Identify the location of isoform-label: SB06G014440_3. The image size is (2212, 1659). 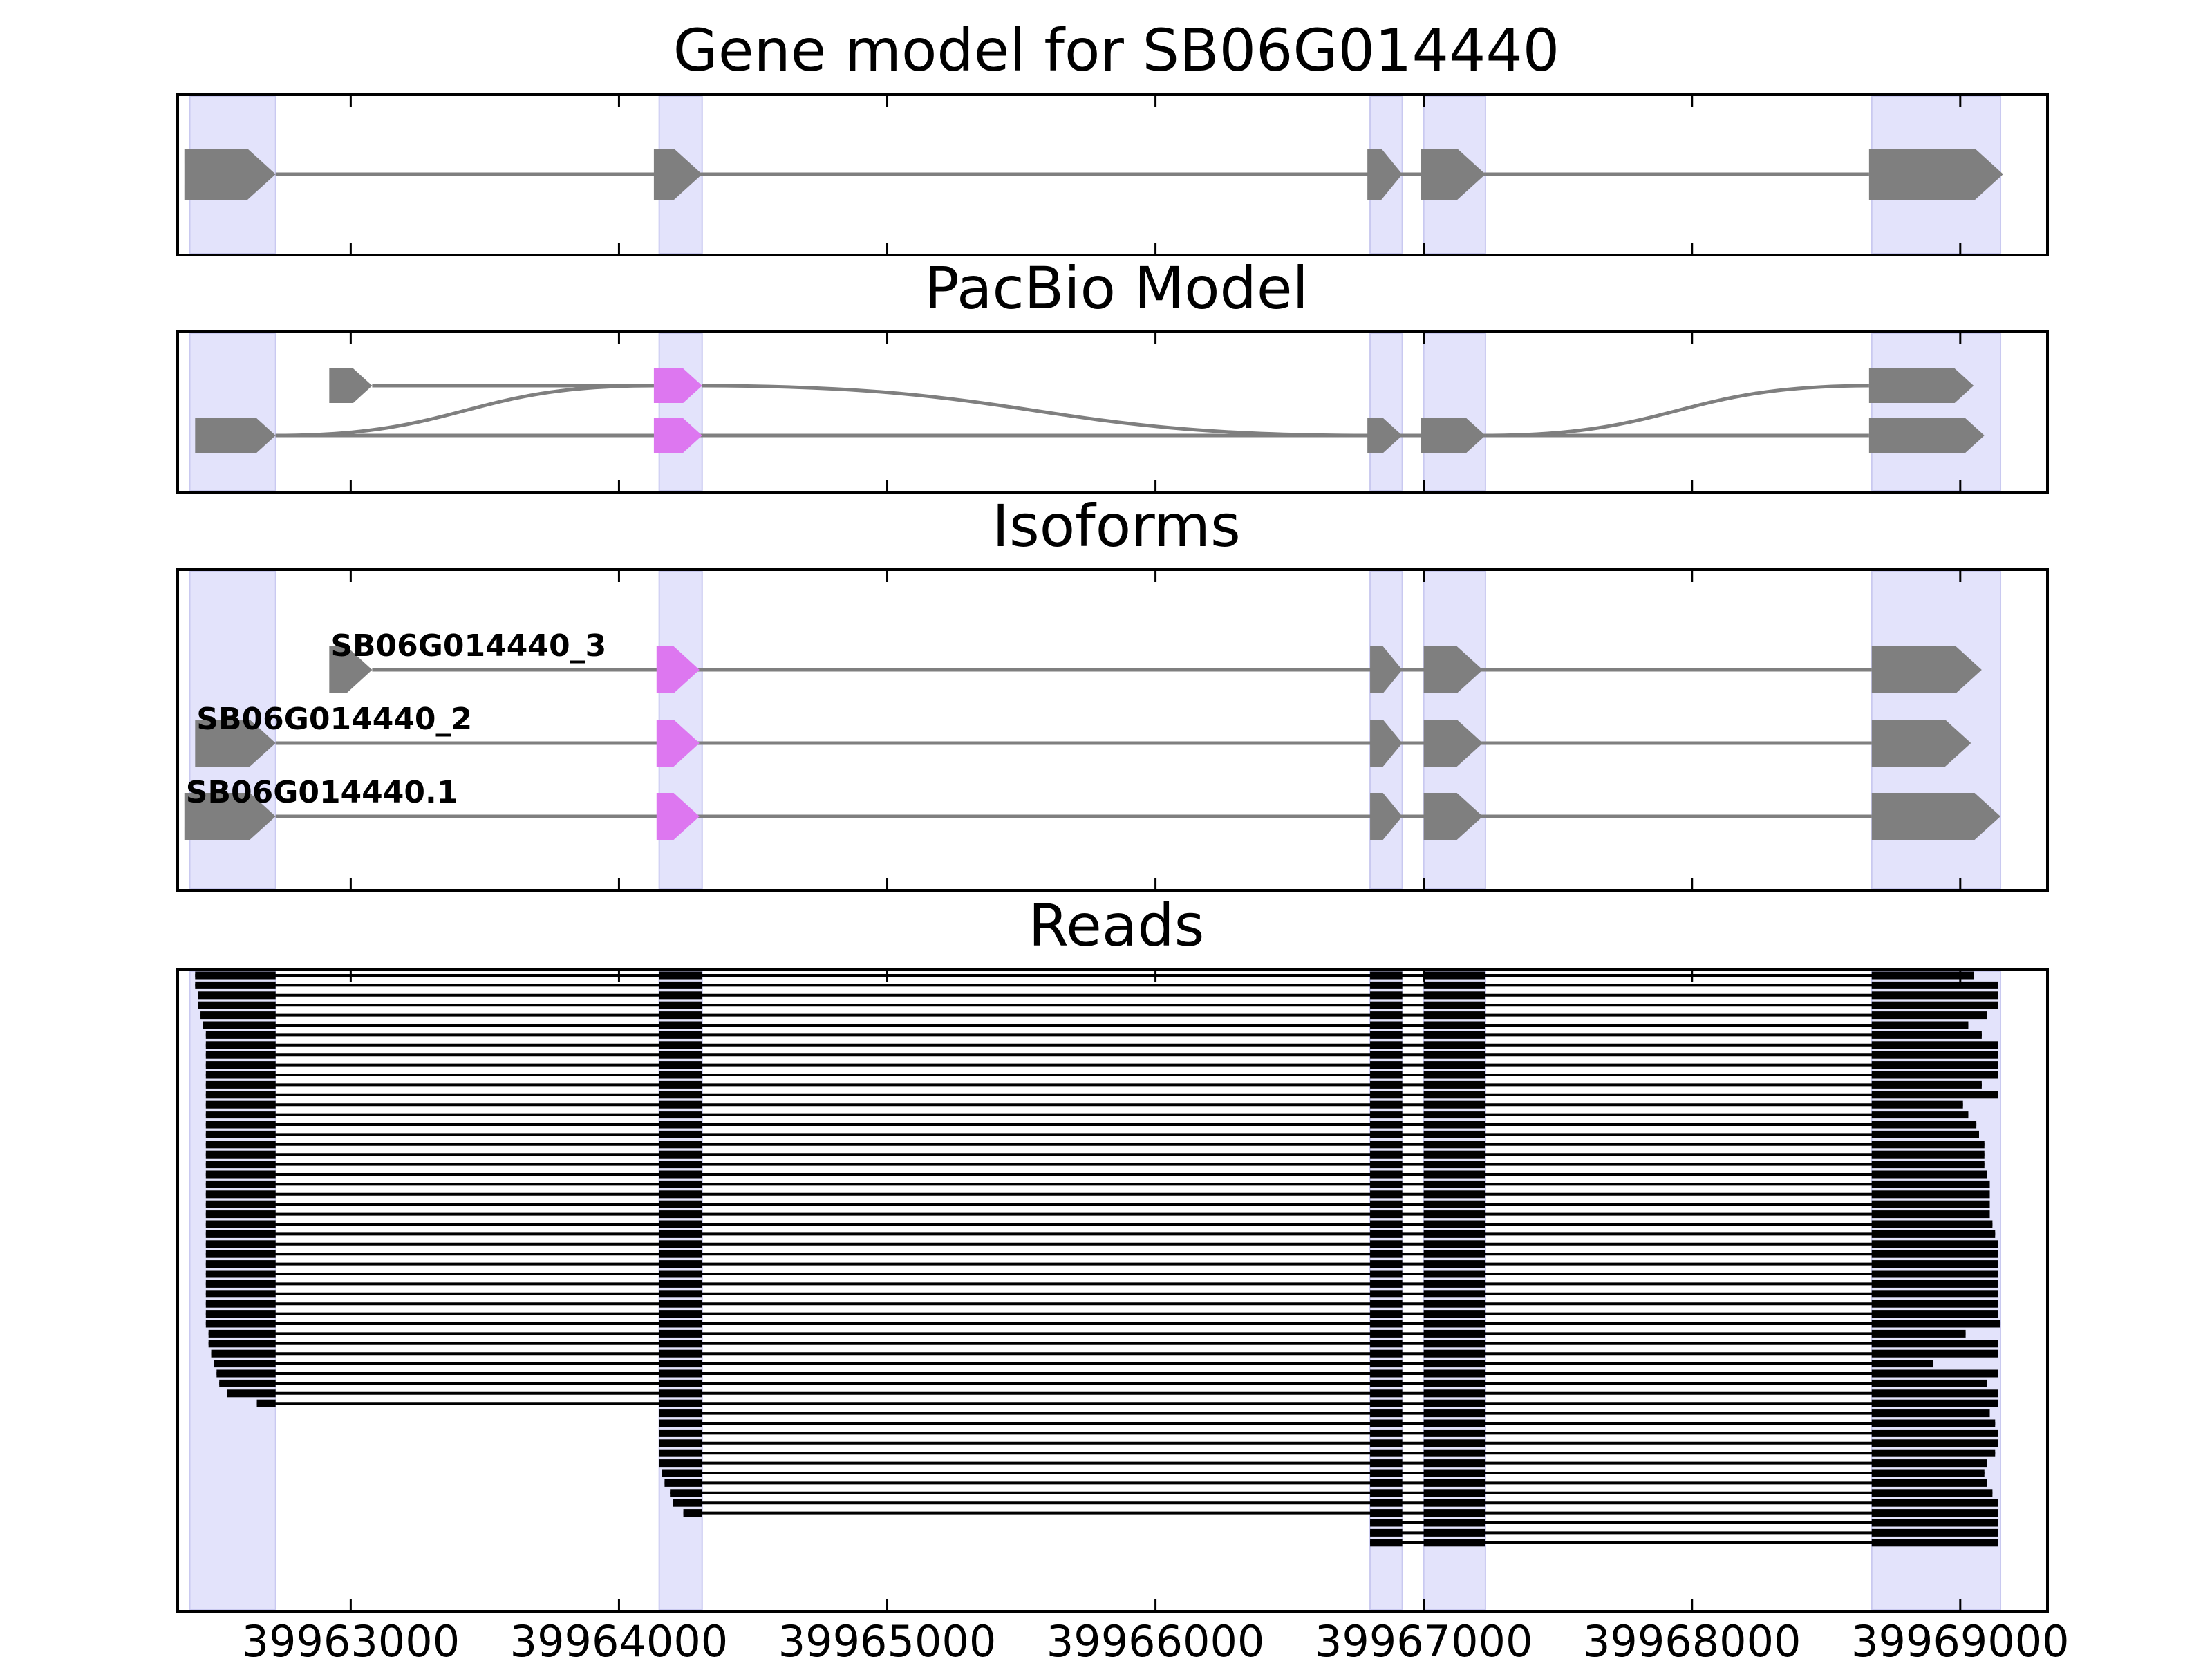
(468, 646).